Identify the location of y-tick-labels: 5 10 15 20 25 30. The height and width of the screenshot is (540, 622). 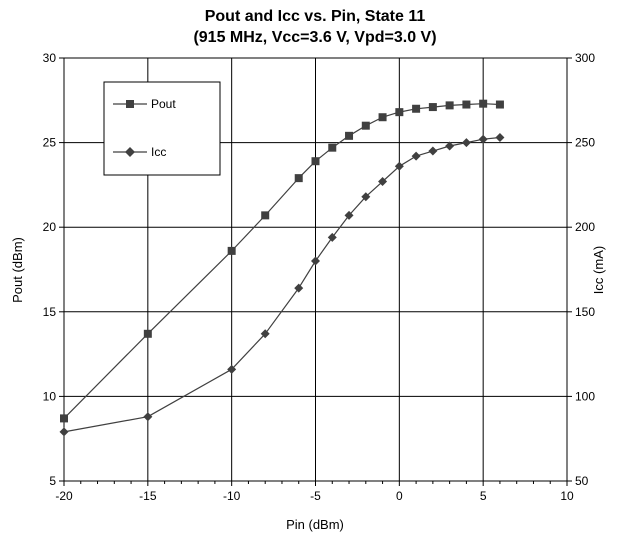
(50, 269).